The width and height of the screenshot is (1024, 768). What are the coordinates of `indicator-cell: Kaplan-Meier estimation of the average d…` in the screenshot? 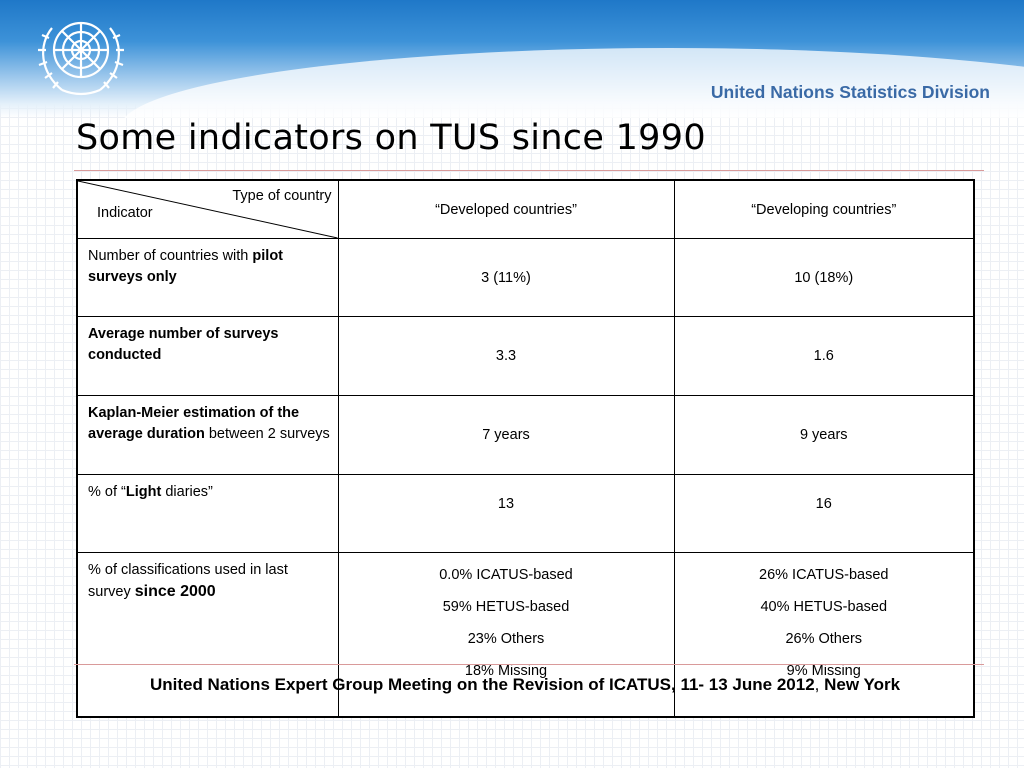 It's located at (207, 435).